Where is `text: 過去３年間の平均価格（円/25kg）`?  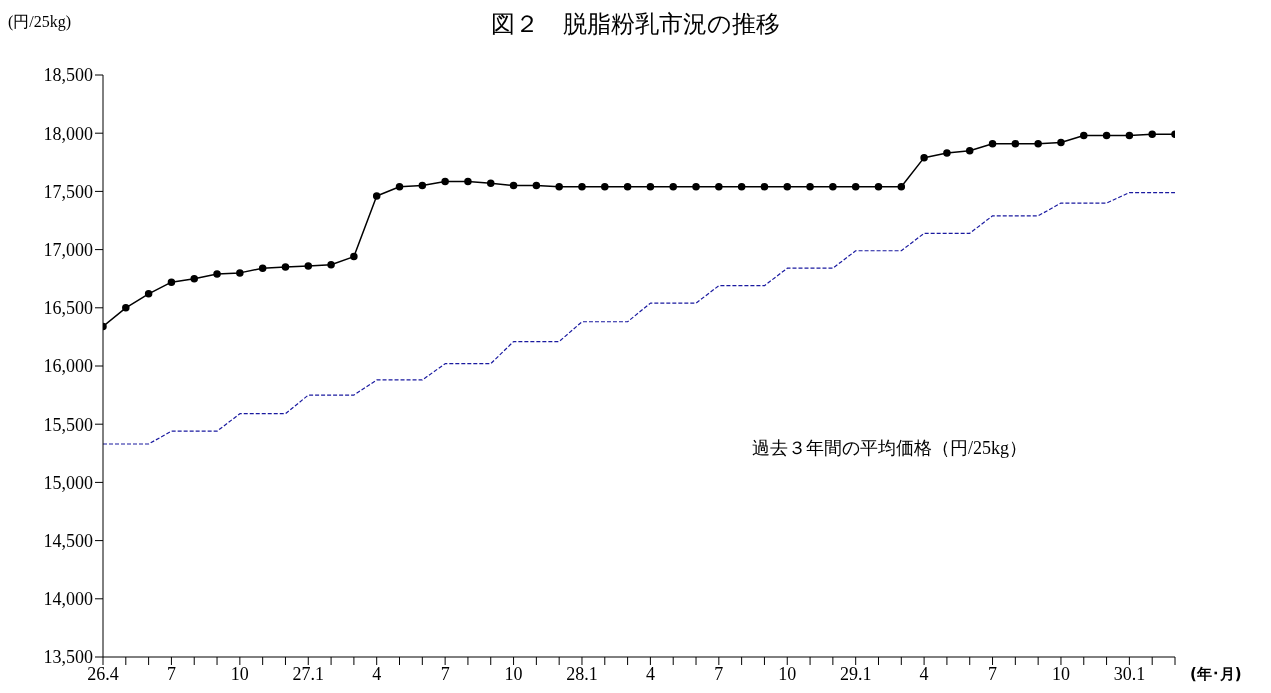
text: 過去３年間の平均価格（円/25kg） is located at coordinates (890, 448).